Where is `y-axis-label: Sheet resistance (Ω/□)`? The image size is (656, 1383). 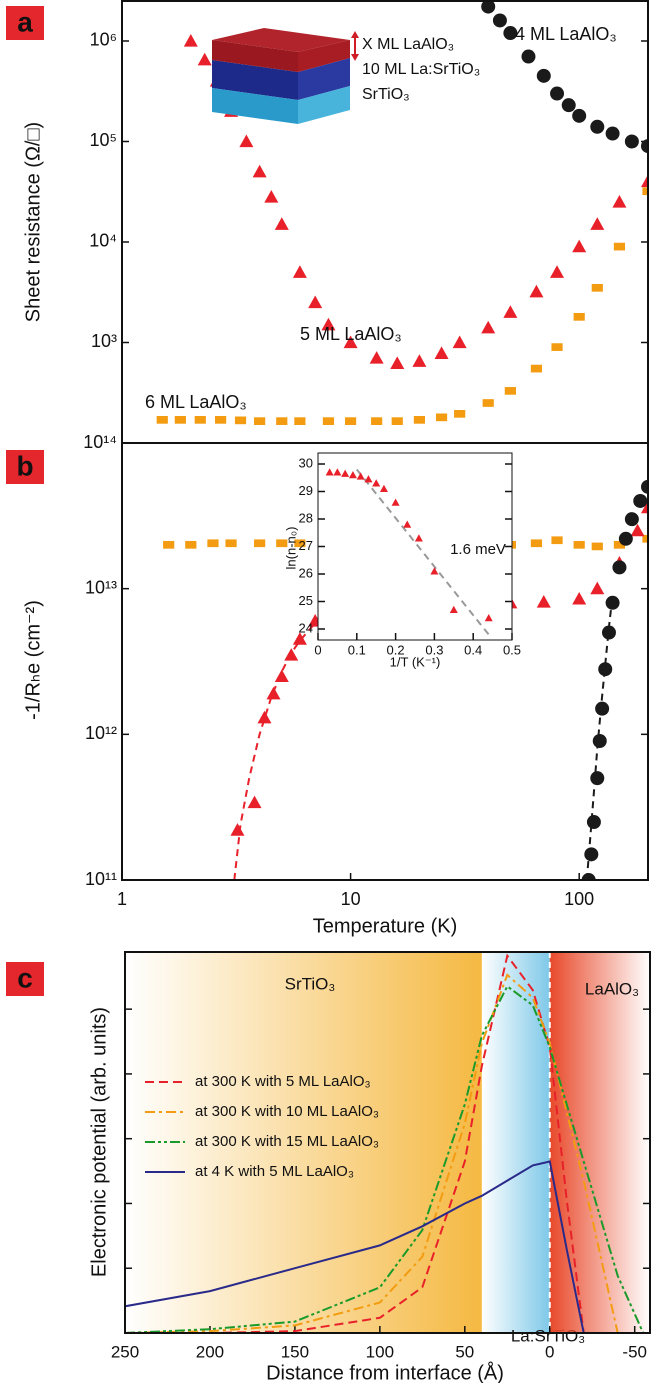
y-axis-label: Sheet resistance (Ω/□) is located at coordinates (33, 222).